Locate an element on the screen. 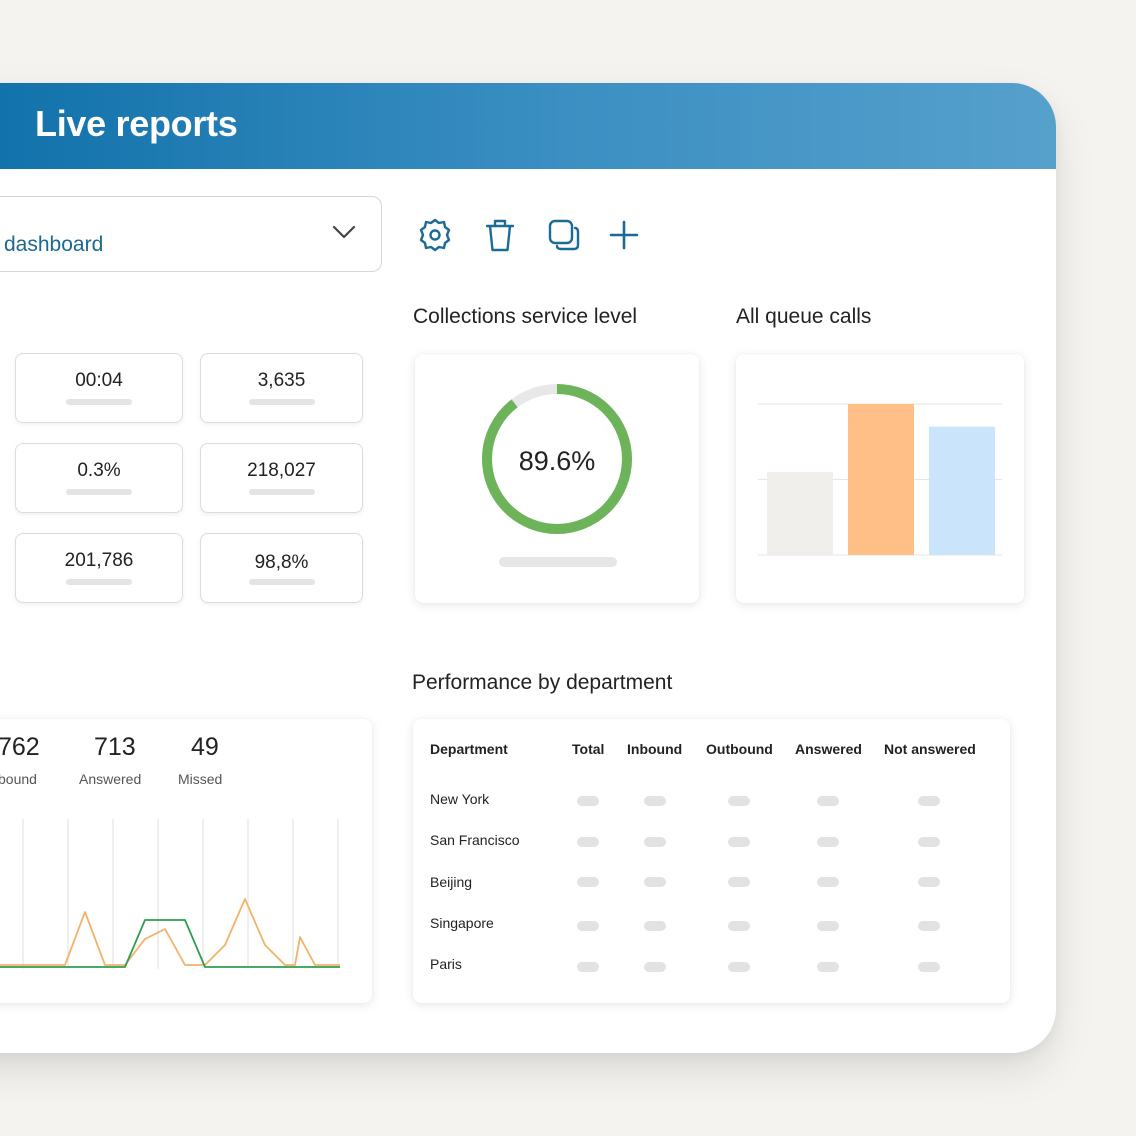 This screenshot has width=1136, height=1136. trash-icon is located at coordinates (500, 235).